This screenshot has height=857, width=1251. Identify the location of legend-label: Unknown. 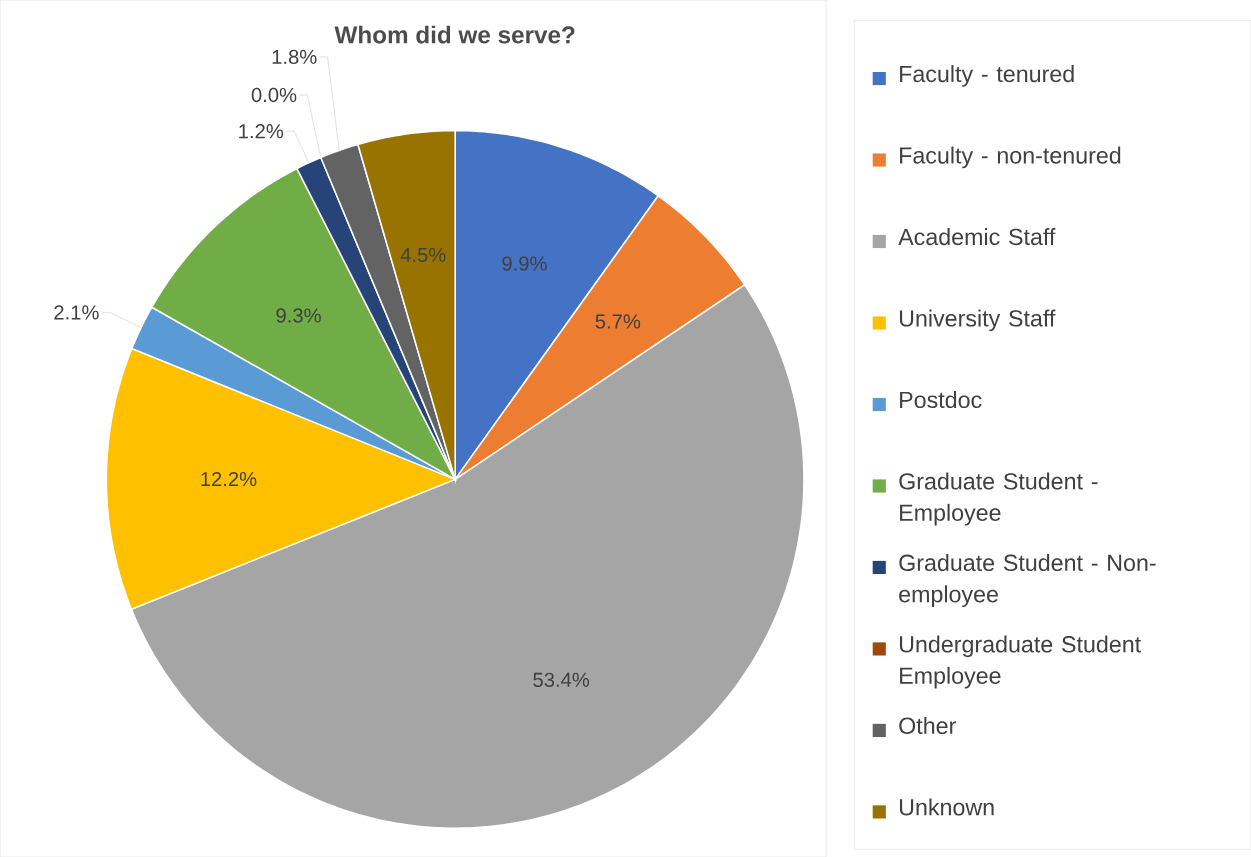
(946, 807).